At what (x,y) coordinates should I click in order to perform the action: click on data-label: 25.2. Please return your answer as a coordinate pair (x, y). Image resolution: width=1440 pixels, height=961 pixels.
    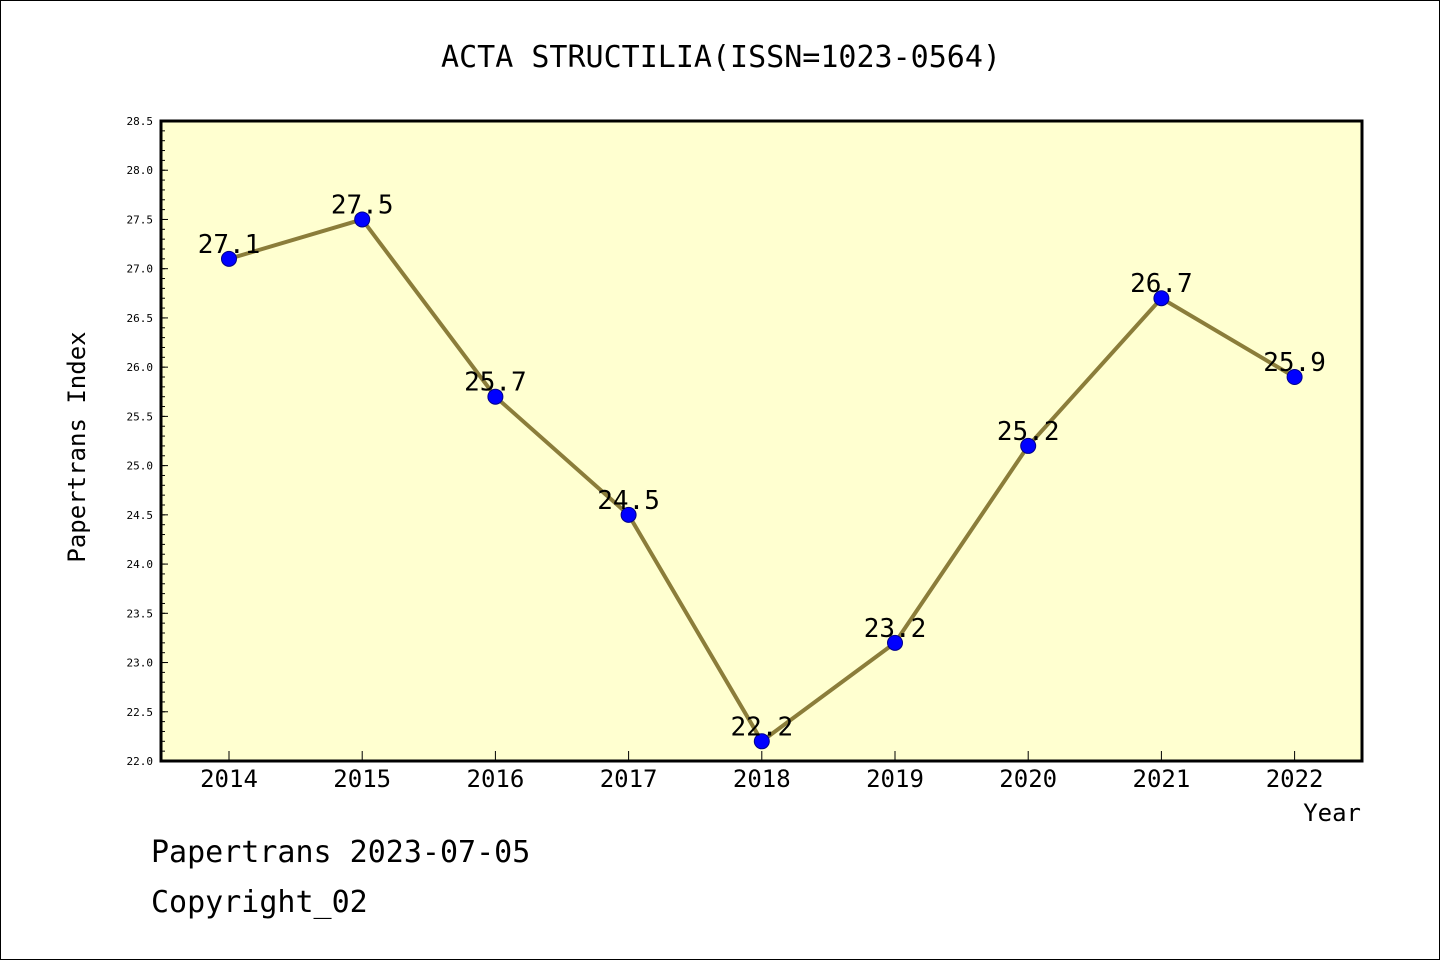
    Looking at the image, I should click on (1028, 432).